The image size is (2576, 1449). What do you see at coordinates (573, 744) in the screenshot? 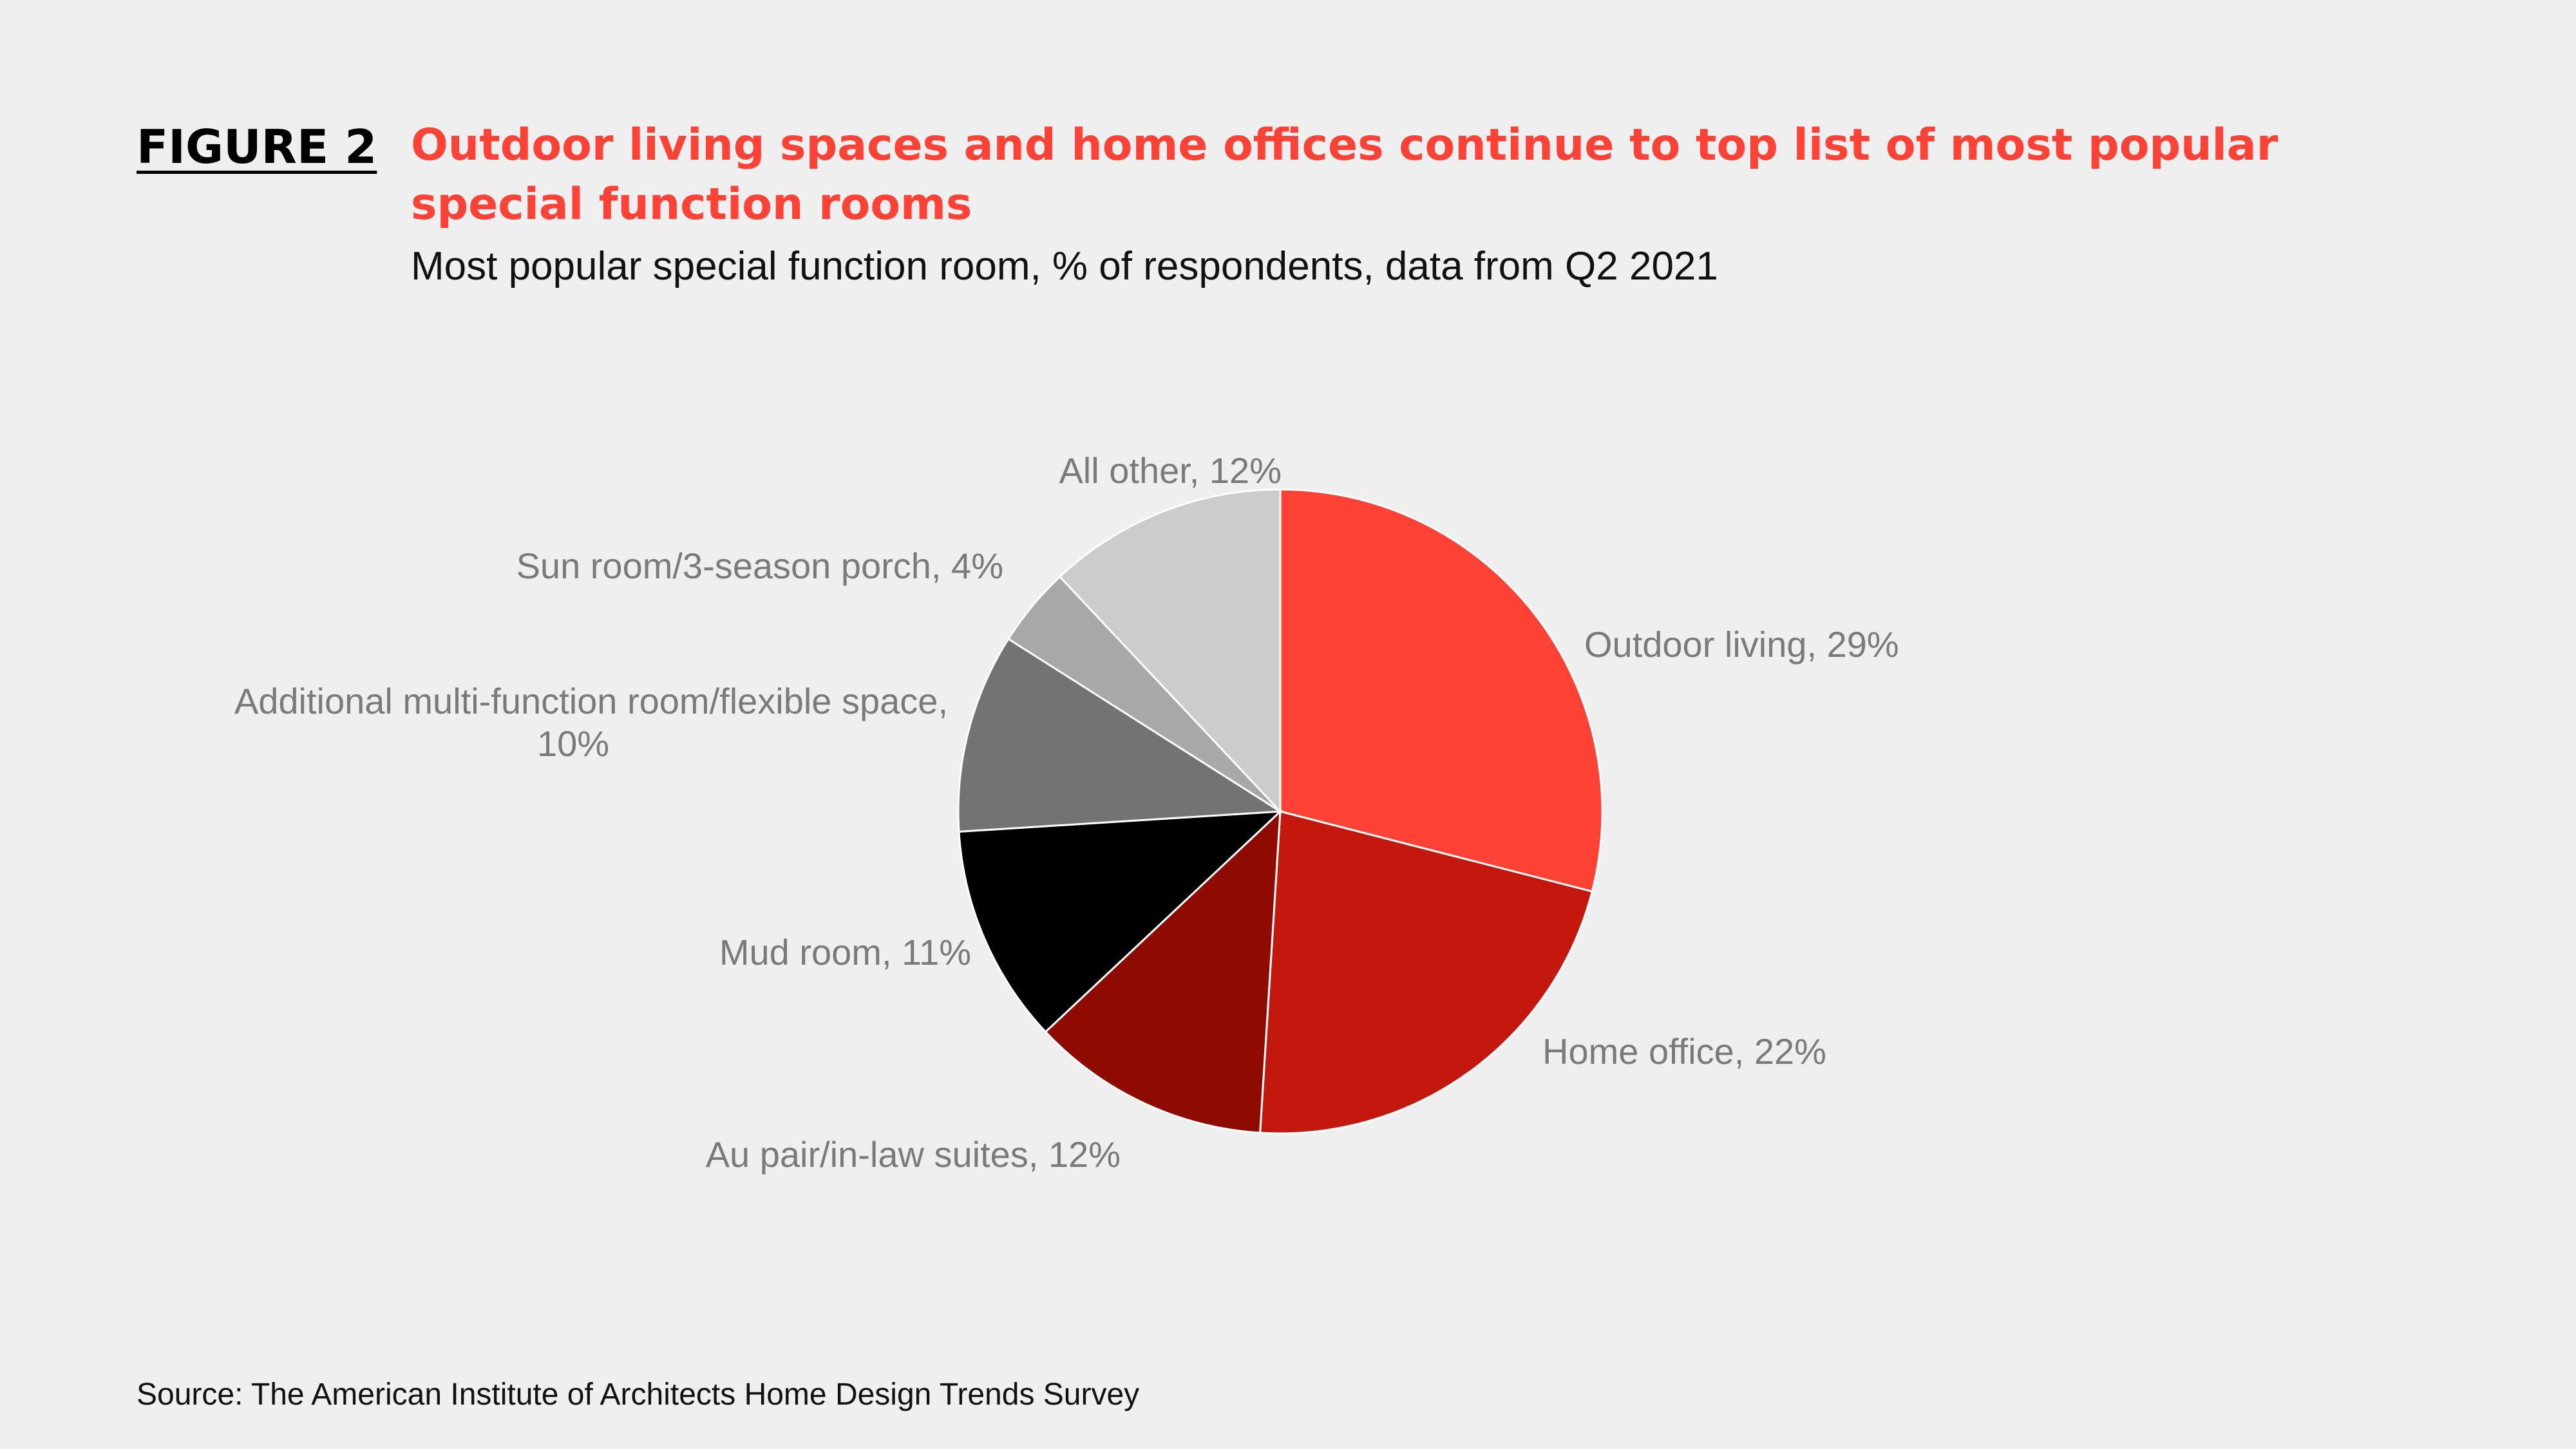
I see `slice-label-additional-multi-function-room-flexible-space-line2: 10%` at bounding box center [573, 744].